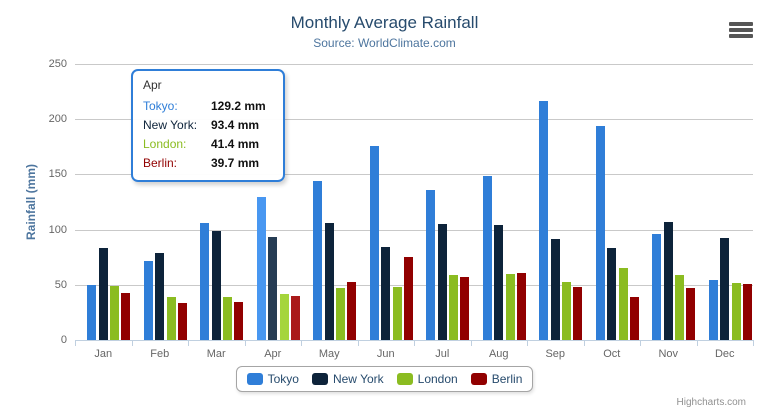 This screenshot has height=416, width=769. I want to click on bar-tokyo-jul, so click(431, 265).